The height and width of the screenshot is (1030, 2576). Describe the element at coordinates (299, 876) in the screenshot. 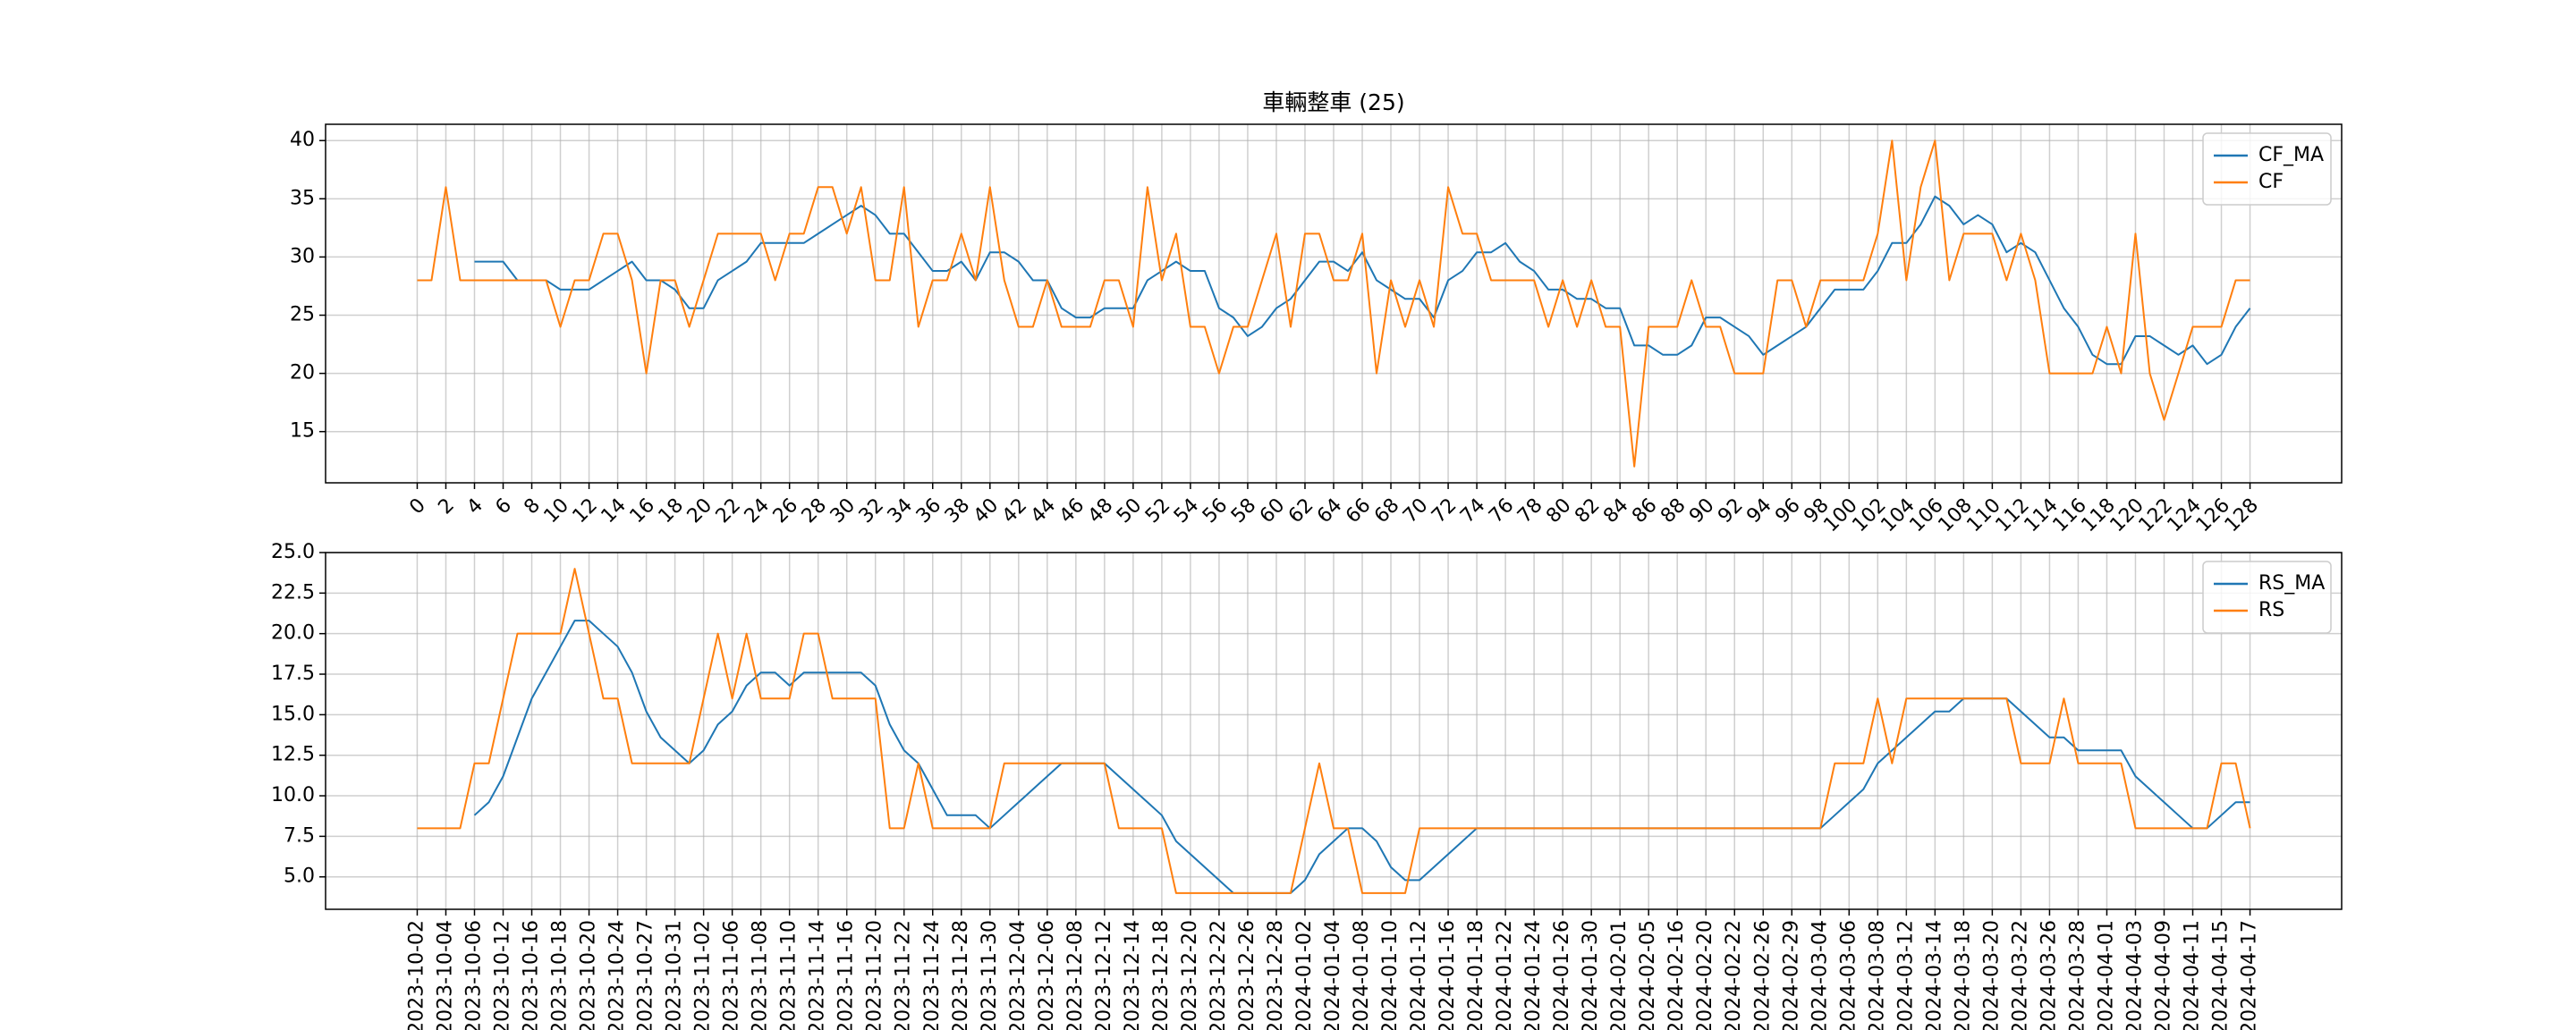

I see `y-tick-label: 5.0` at that location.